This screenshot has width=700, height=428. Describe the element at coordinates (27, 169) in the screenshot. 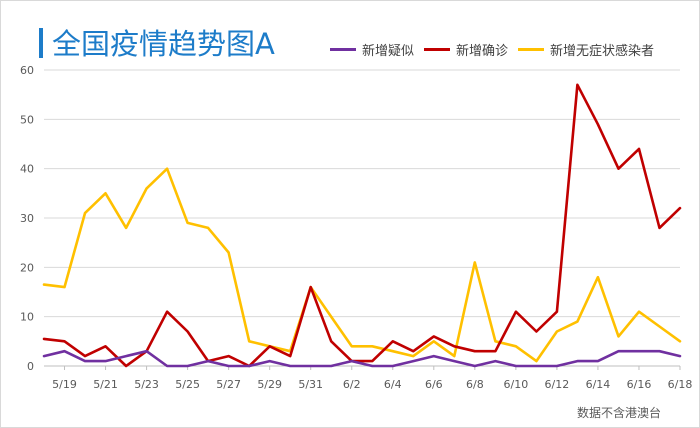

I see `y-tick-label: 40` at that location.